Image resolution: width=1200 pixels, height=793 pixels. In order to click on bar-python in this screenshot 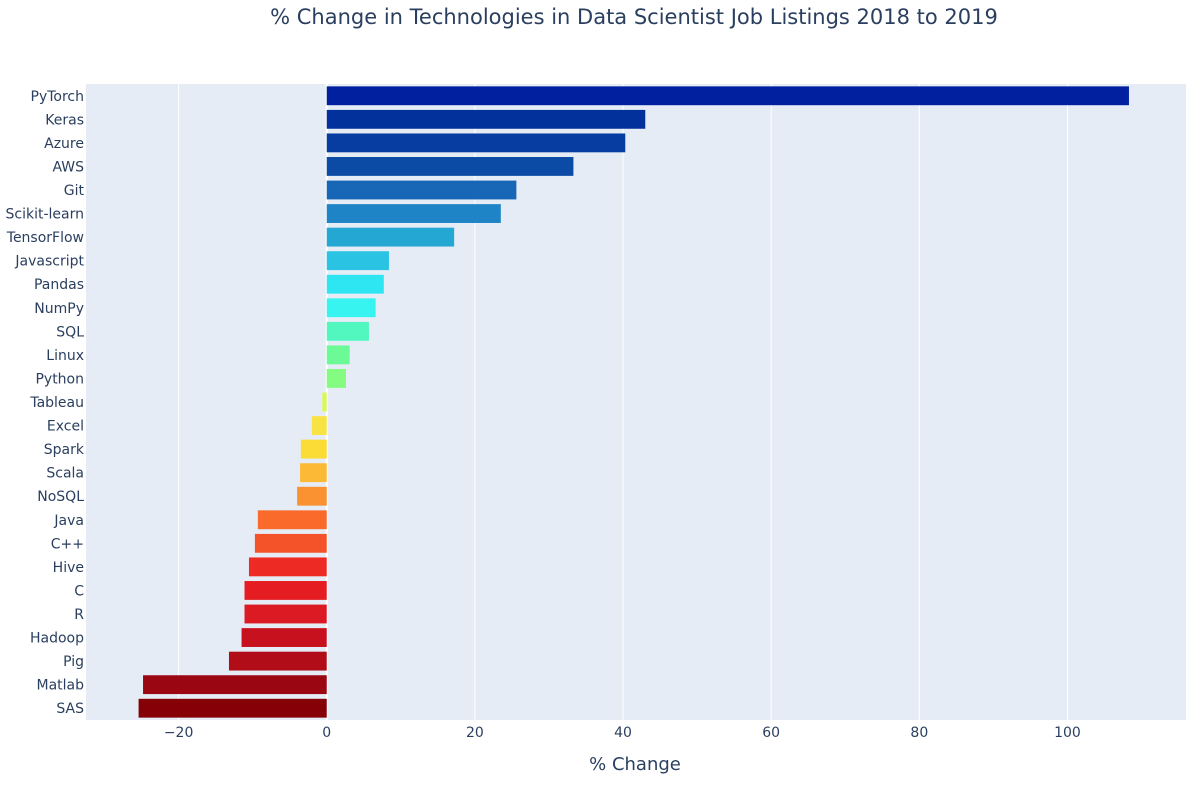, I will do `click(336, 378)`.